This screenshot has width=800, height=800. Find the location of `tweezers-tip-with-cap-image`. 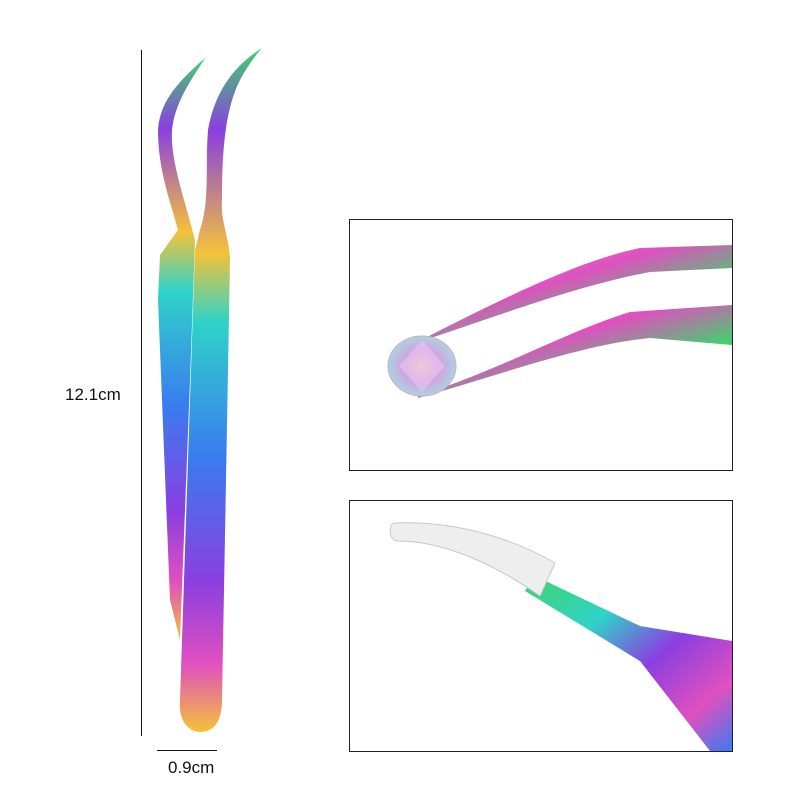

tweezers-tip-with-cap-image is located at coordinates (560, 636).